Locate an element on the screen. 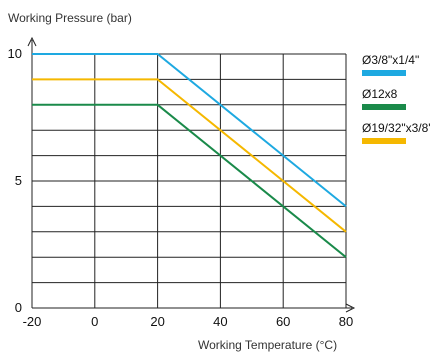  legend-label-3: Ø19/32"x3/8' is located at coordinates (396, 128).